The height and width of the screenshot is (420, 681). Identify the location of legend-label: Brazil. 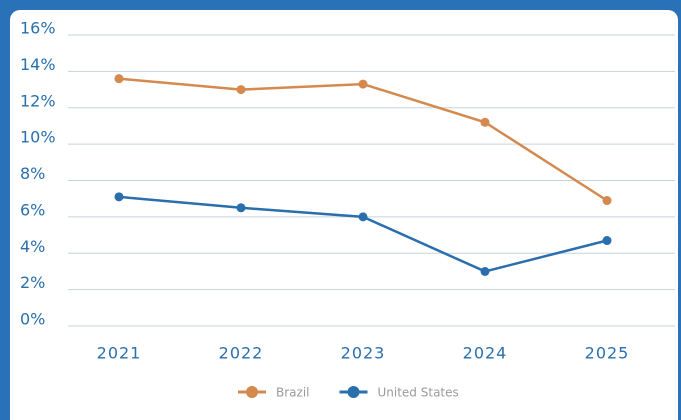
(293, 393).